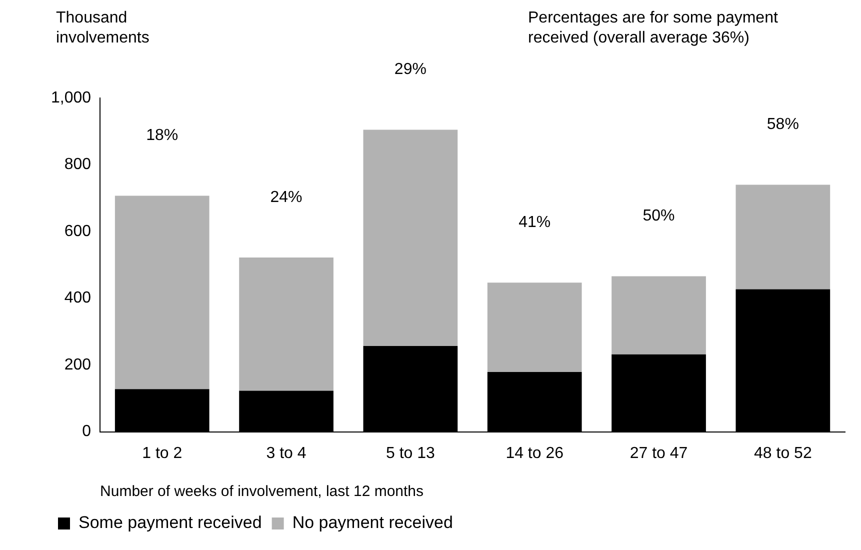 The width and height of the screenshot is (861, 550). I want to click on x-tick-label: 14 to 26, so click(535, 453).